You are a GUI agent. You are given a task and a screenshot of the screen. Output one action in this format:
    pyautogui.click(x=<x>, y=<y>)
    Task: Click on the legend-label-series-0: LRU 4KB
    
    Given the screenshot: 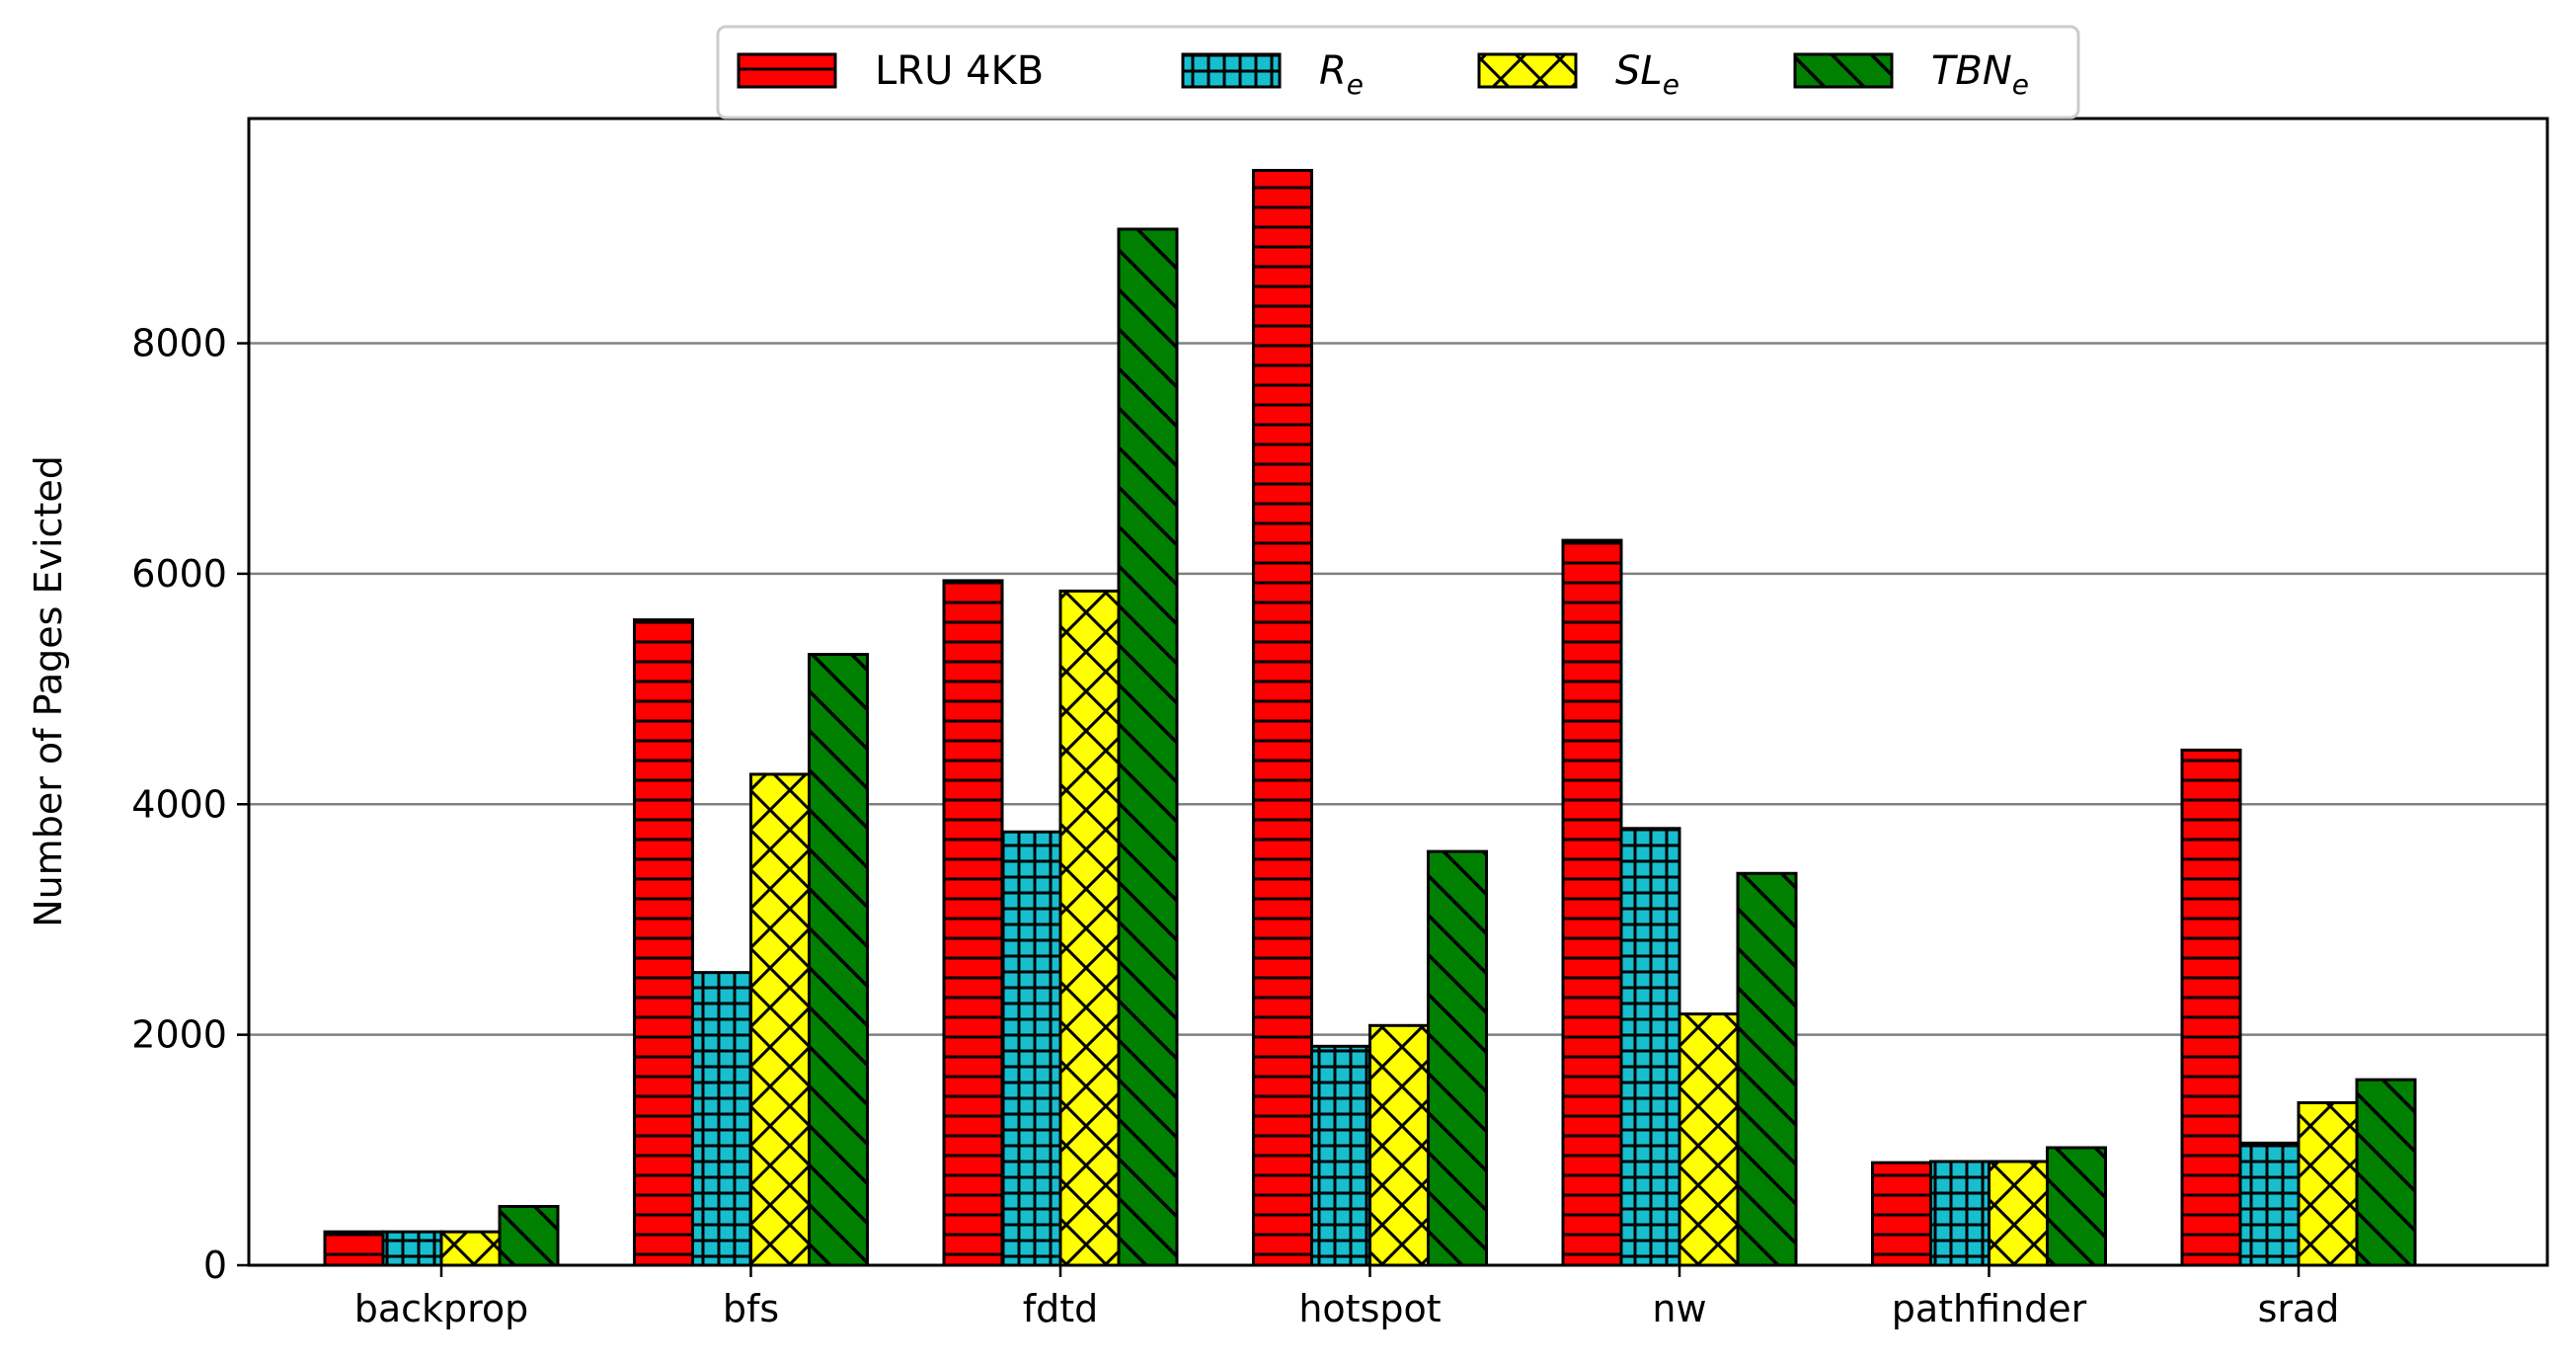 What is the action you would take?
    pyautogui.click(x=959, y=71)
    